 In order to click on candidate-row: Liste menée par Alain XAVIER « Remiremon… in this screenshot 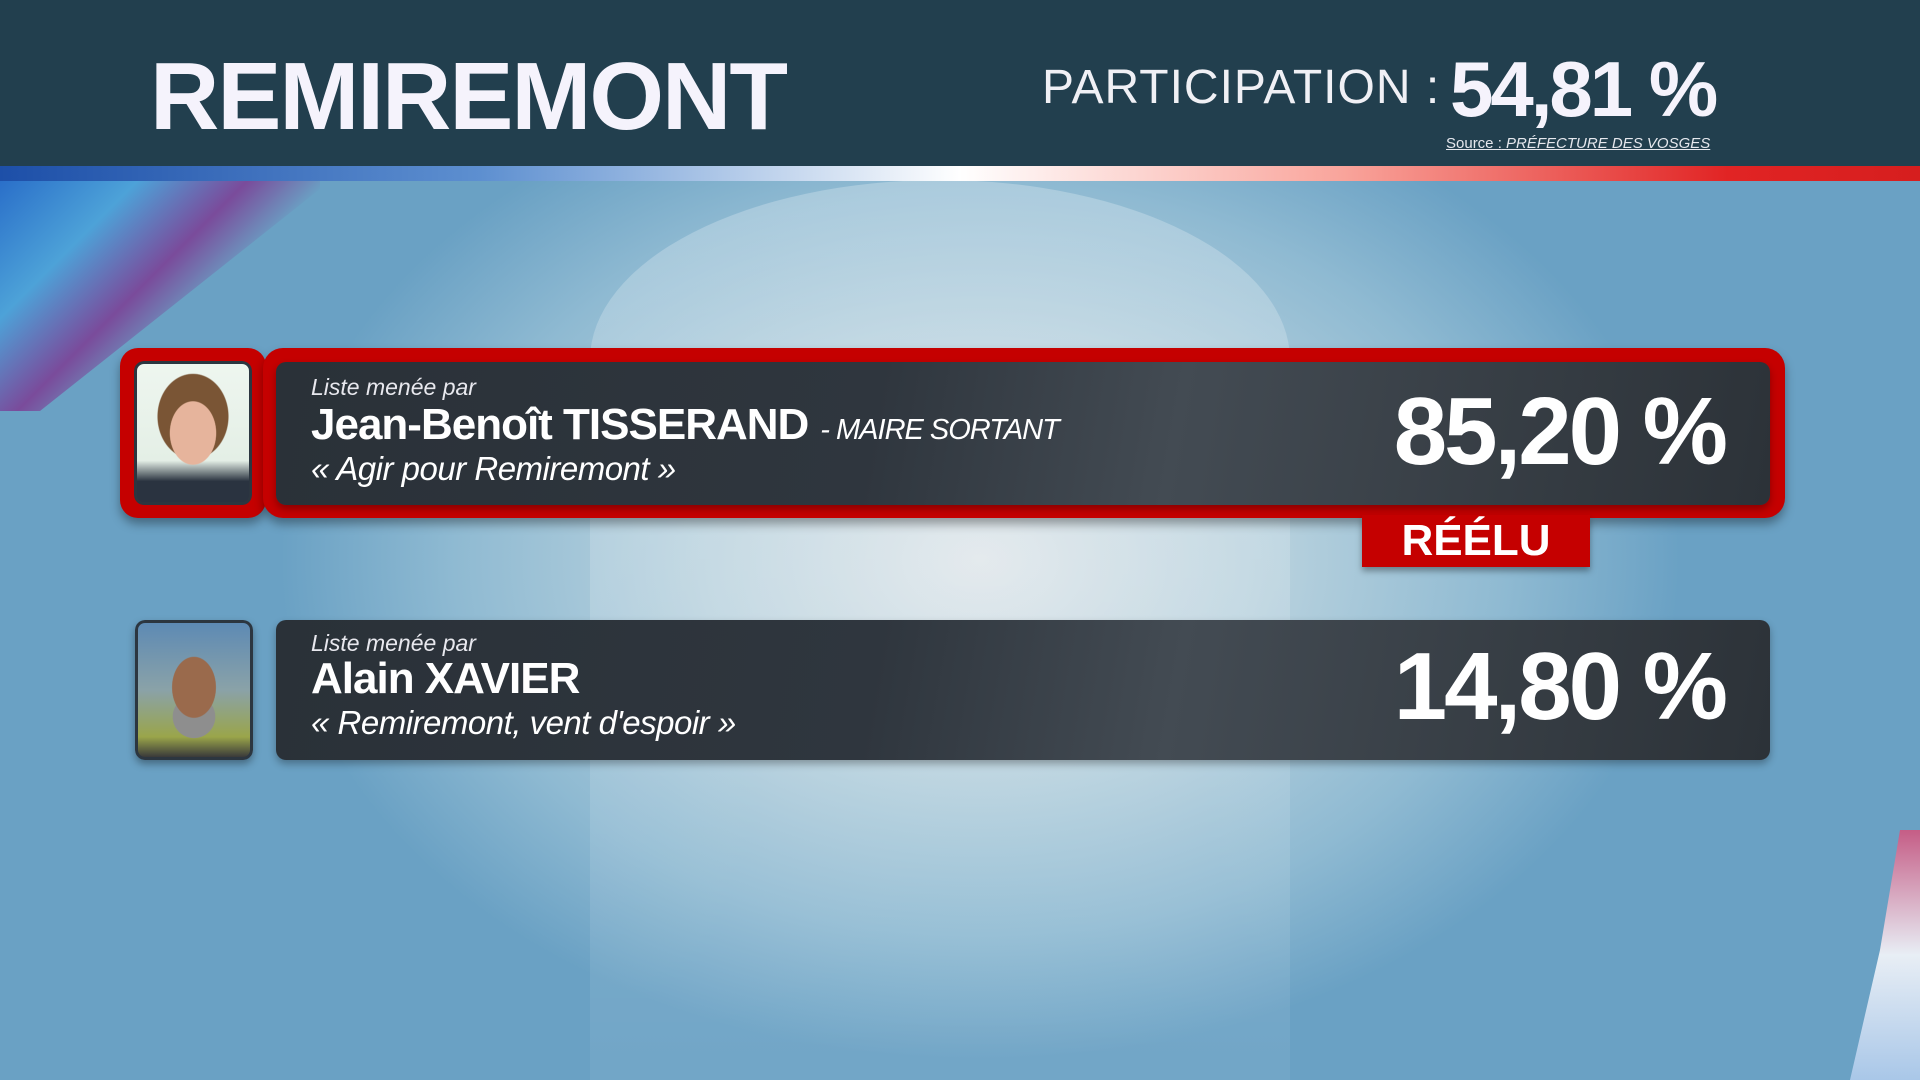, I will do `click(1023, 690)`.